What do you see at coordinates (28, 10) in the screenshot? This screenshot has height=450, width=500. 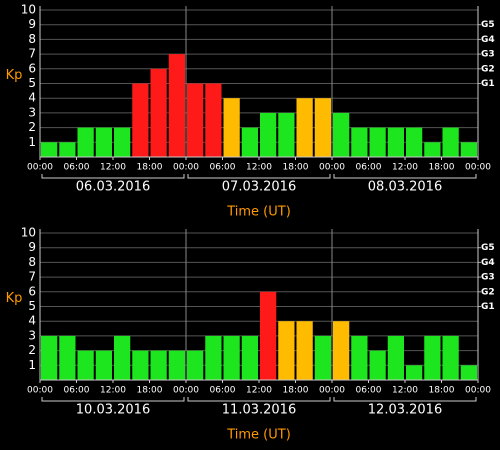 I see `y-tick-label: 10` at bounding box center [28, 10].